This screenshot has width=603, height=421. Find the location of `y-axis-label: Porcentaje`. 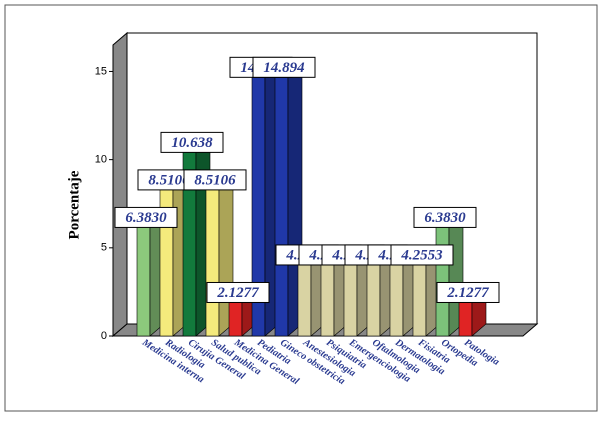

y-axis-label: Porcentaje is located at coordinates (74, 204).